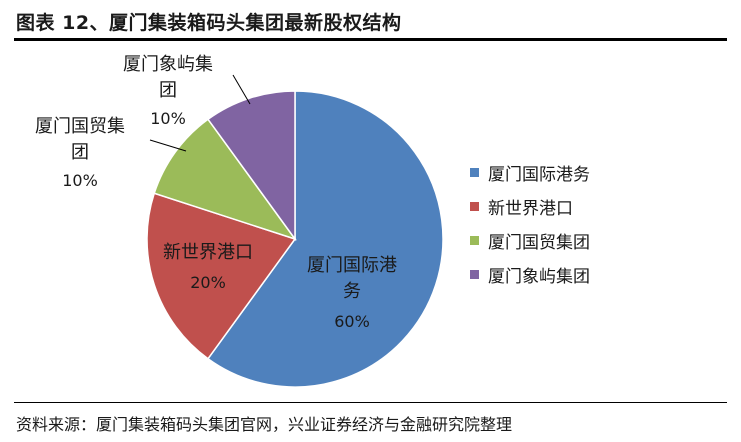 This screenshot has height=442, width=741. I want to click on leader-lines, so click(200, 113).